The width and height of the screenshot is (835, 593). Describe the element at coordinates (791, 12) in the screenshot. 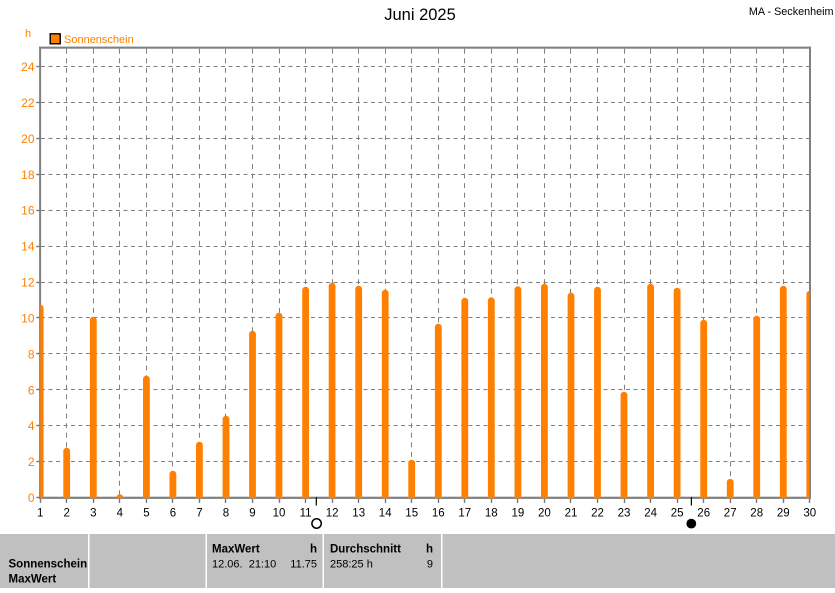

I see `svg-text: MA - Seckenheim` at that location.